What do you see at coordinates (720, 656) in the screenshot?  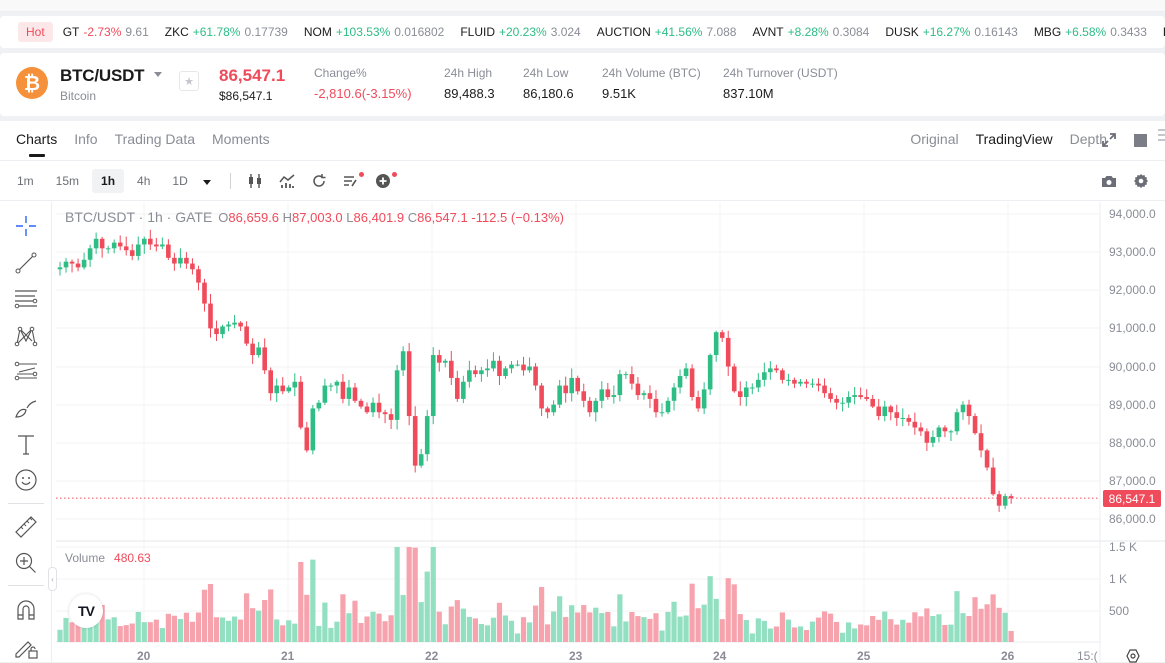 I see `time-tick: 24` at bounding box center [720, 656].